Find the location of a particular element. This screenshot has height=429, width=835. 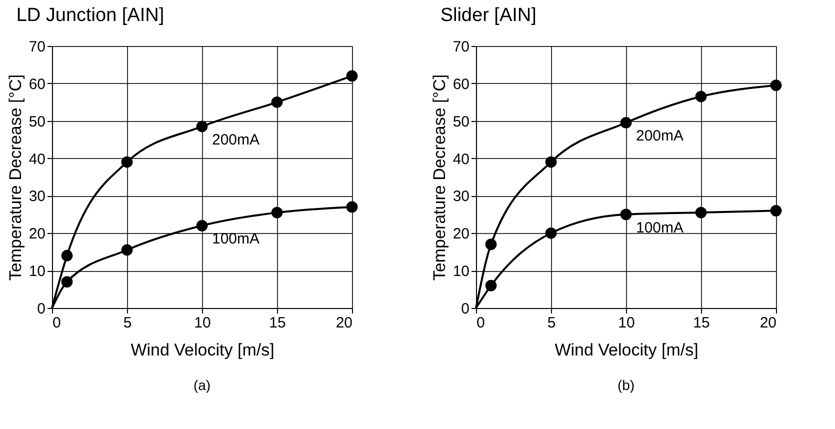

chart-title: Slider [AIN] is located at coordinates (488, 15).